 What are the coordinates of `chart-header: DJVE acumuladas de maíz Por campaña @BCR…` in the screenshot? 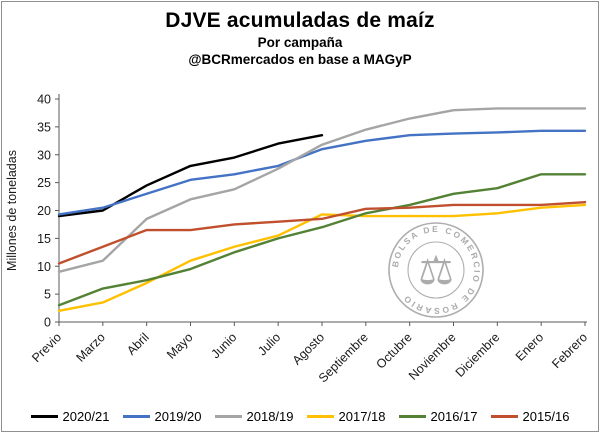 It's located at (300, 34).